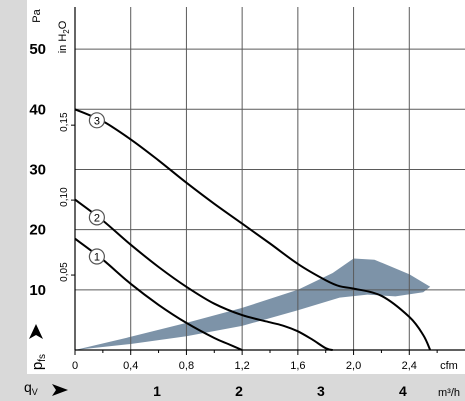 Image resolution: width=465 pixels, height=401 pixels. What do you see at coordinates (64, 36) in the screenshot?
I see `y-axis-inh2o-label: in H2O` at bounding box center [64, 36].